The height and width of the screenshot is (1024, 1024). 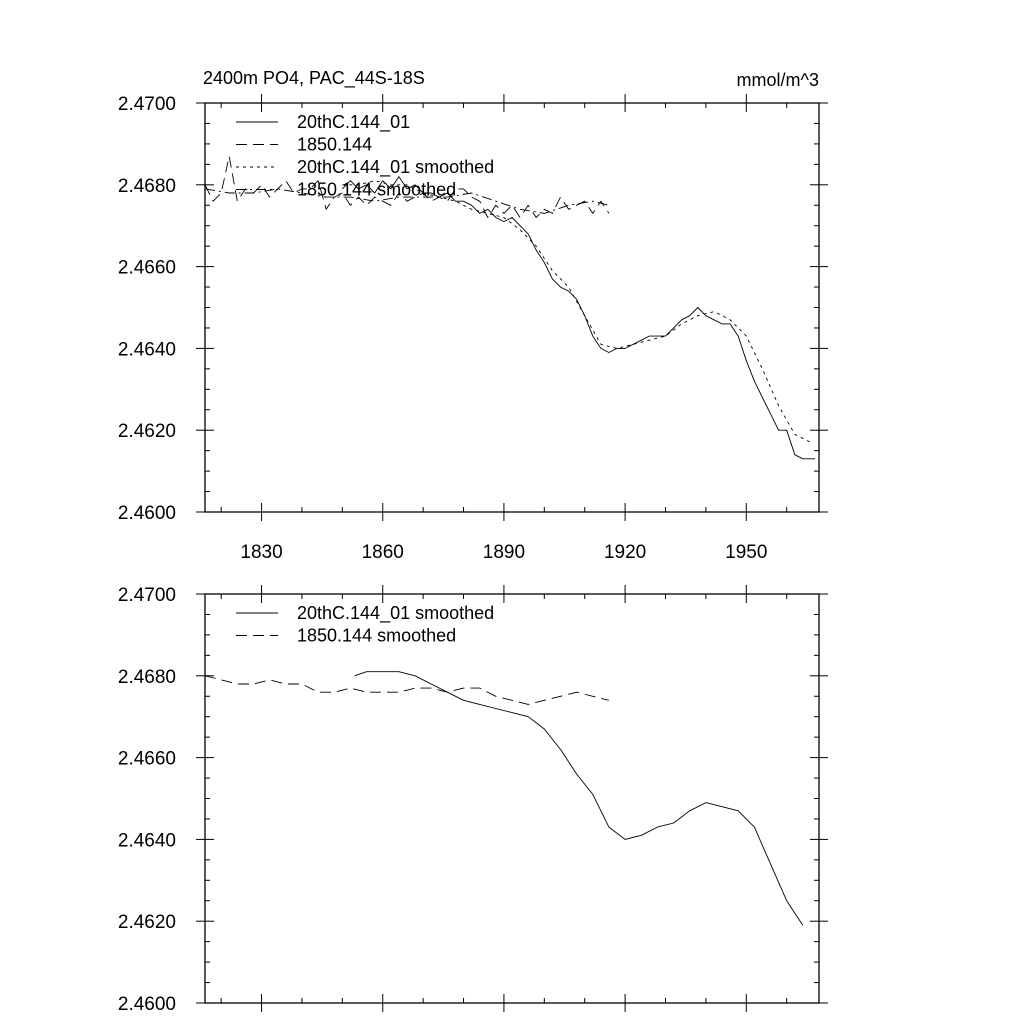 What do you see at coordinates (504, 552) in the screenshot?
I see `x-tick-label: 1890` at bounding box center [504, 552].